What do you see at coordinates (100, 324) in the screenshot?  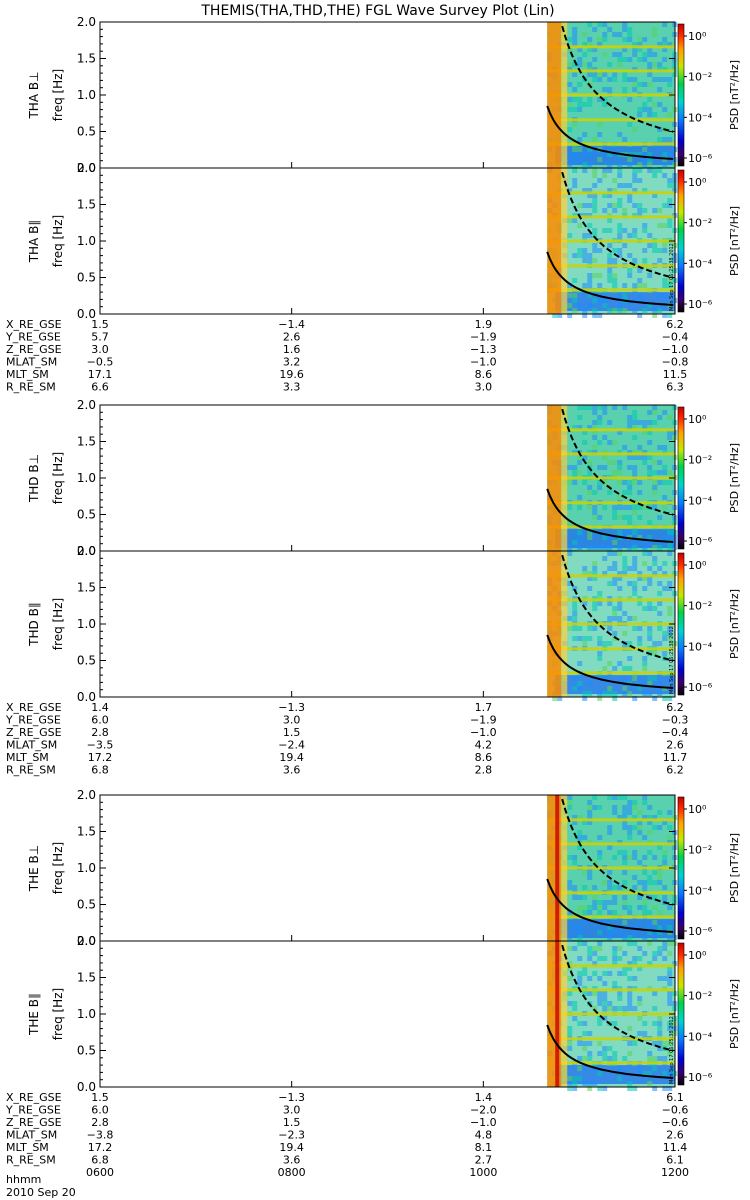 I see `ephemeris-value: 1.5` at bounding box center [100, 324].